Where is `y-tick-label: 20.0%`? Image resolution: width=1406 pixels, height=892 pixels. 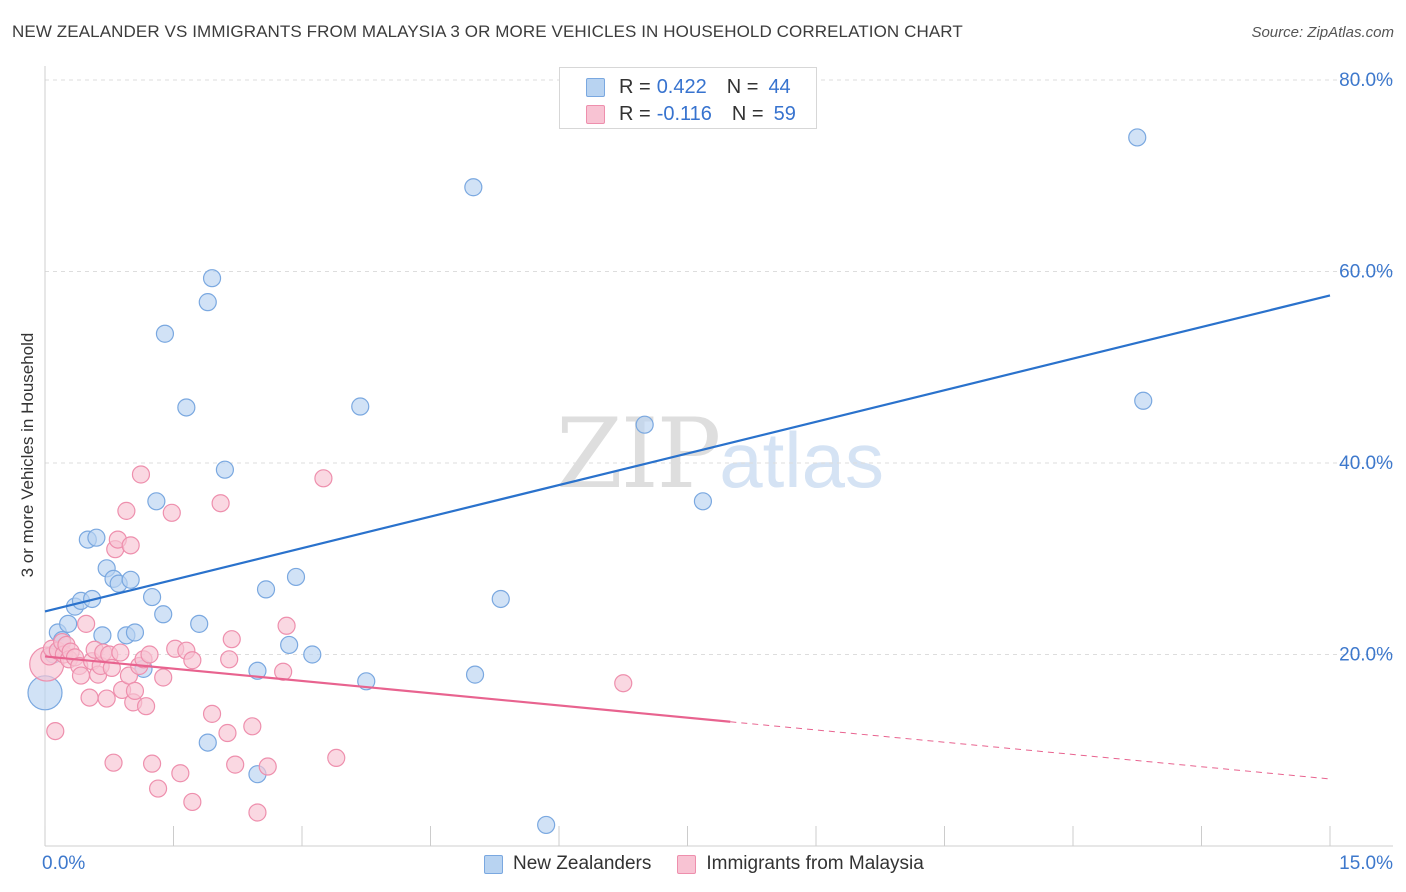 y-tick-label: 20.0% is located at coordinates (1366, 655).